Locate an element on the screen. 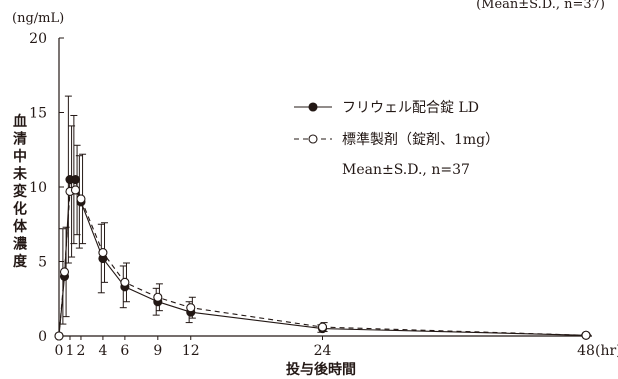  y-unit-label: (ng/mL) is located at coordinates (38, 18).